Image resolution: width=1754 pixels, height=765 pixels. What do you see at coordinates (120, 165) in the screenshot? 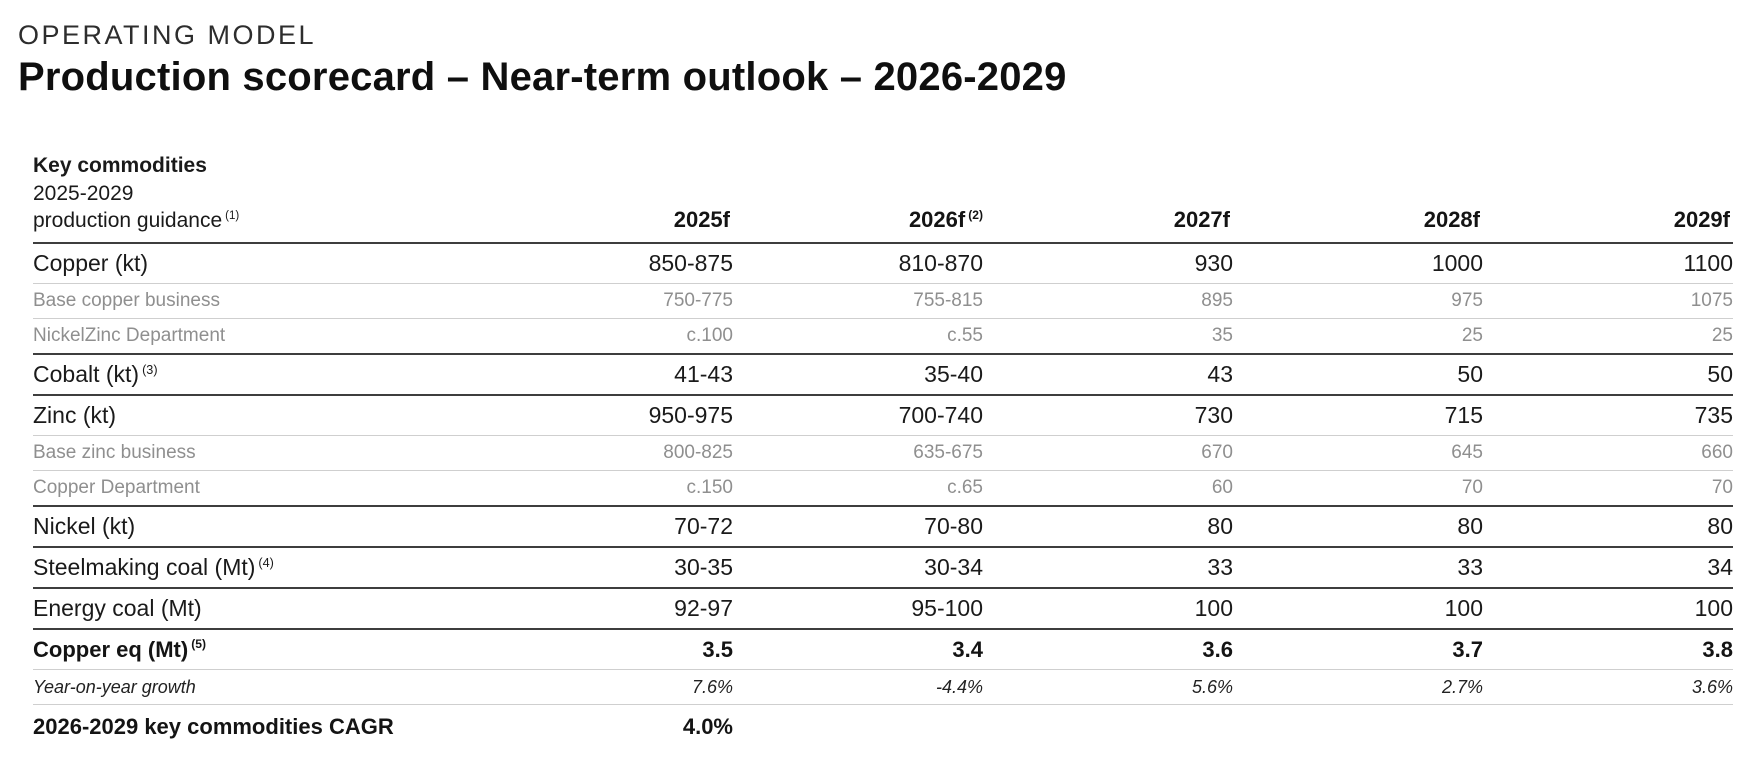
I see `header-line-key-commodities: Key commodities` at bounding box center [120, 165].